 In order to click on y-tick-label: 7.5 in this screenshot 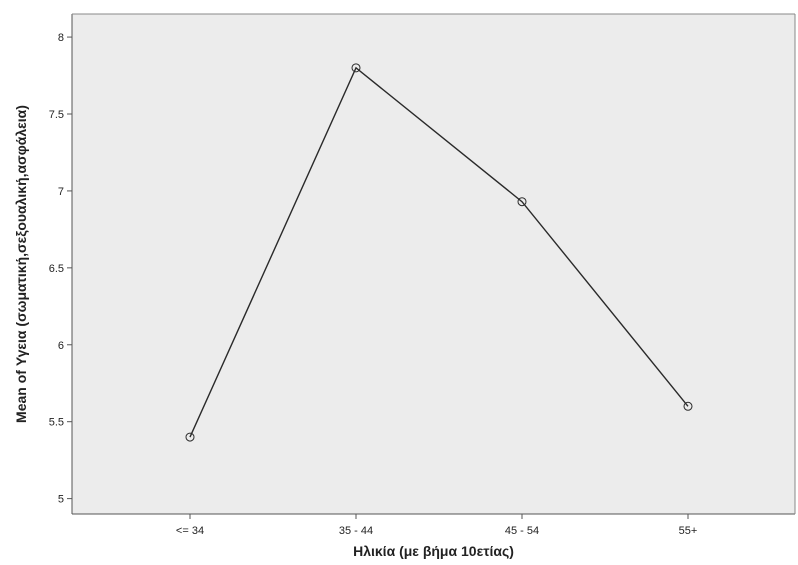, I will do `click(56, 115)`.